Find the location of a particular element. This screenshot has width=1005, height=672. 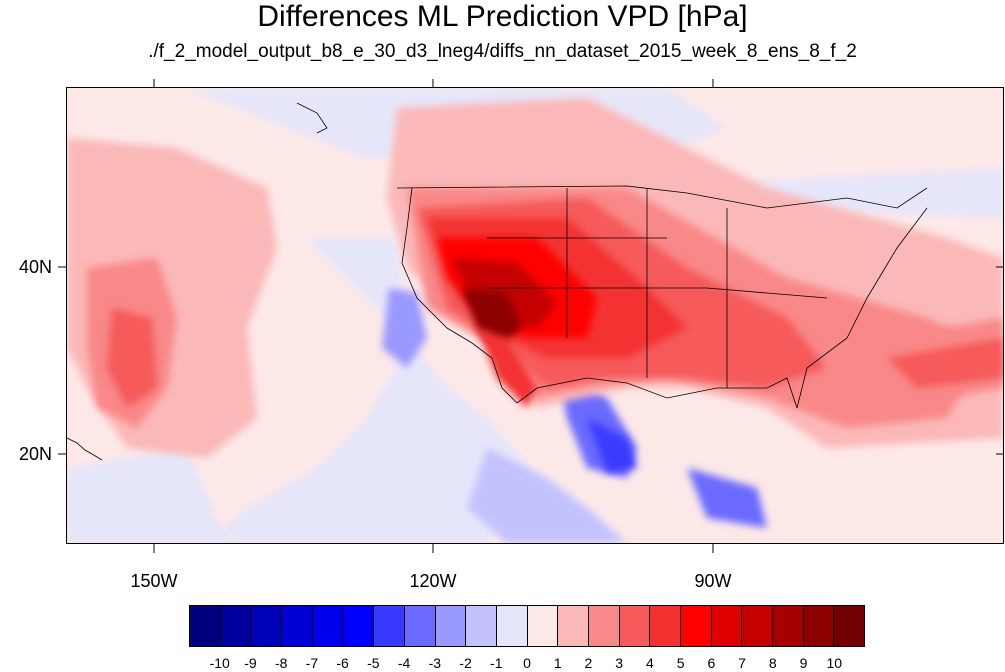

colorbar-label: -7 is located at coordinates (312, 663).